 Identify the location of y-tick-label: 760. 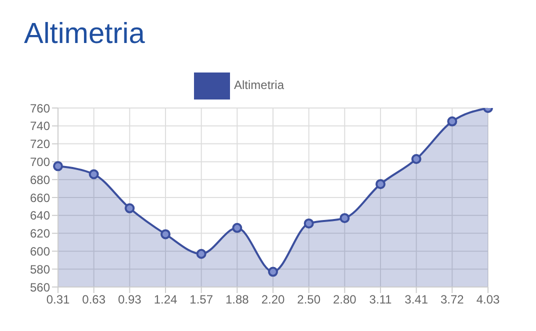
(40, 108).